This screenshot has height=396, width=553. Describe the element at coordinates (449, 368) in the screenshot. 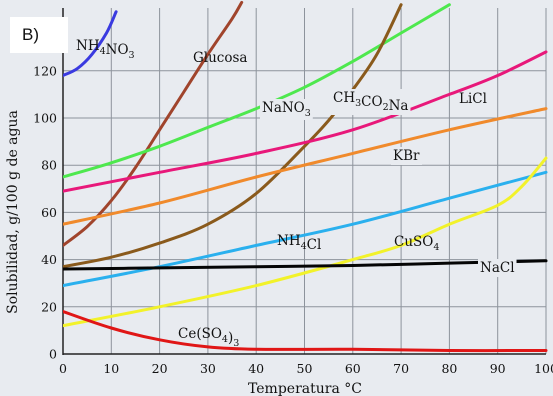

I see `x-tick-80: 80` at that location.